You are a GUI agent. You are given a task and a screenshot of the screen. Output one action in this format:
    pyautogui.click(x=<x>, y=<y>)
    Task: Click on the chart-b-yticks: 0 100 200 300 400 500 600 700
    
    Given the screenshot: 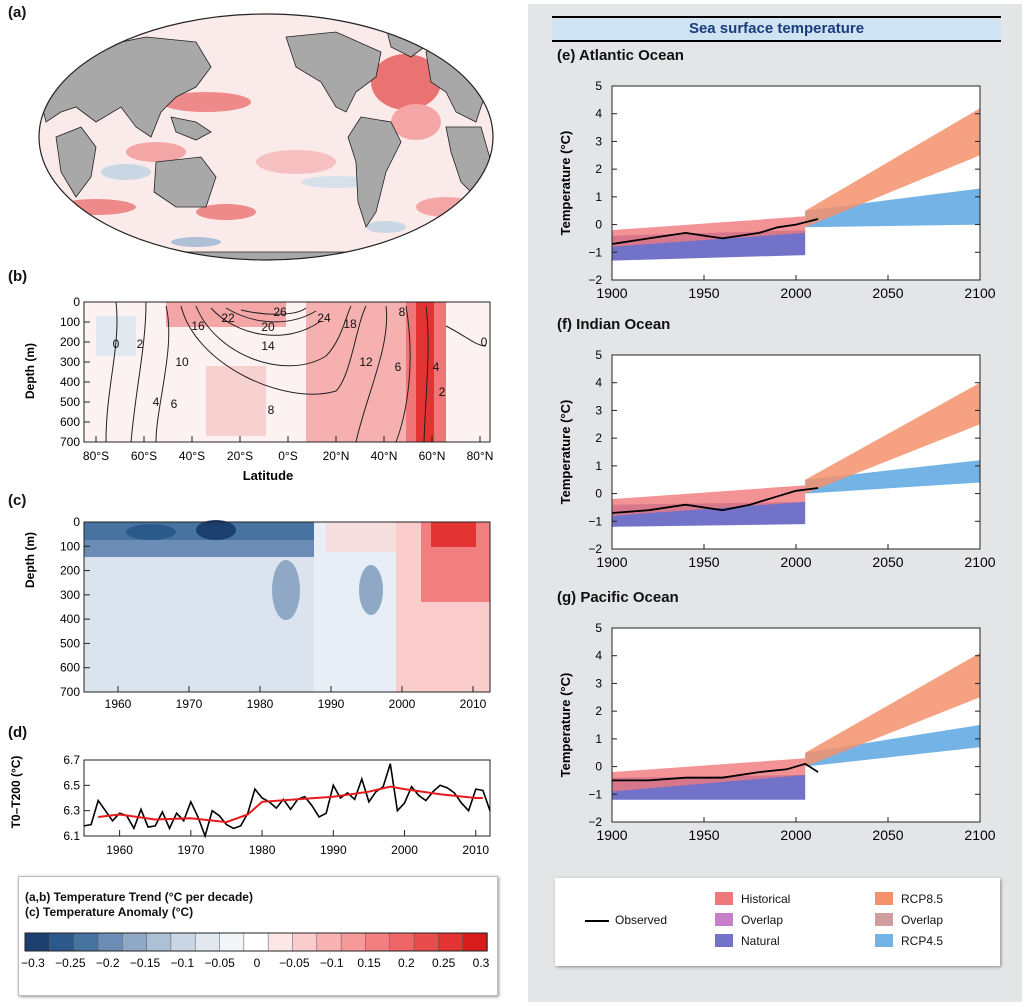 What is the action you would take?
    pyautogui.click(x=75, y=372)
    